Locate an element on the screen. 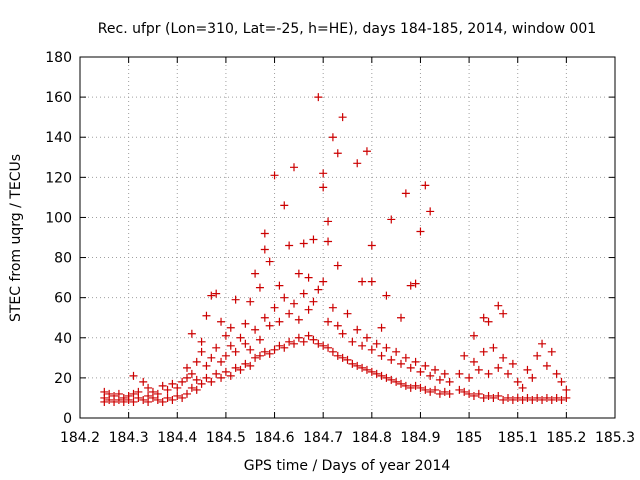  y-tick-label: 160 is located at coordinates (58, 98).